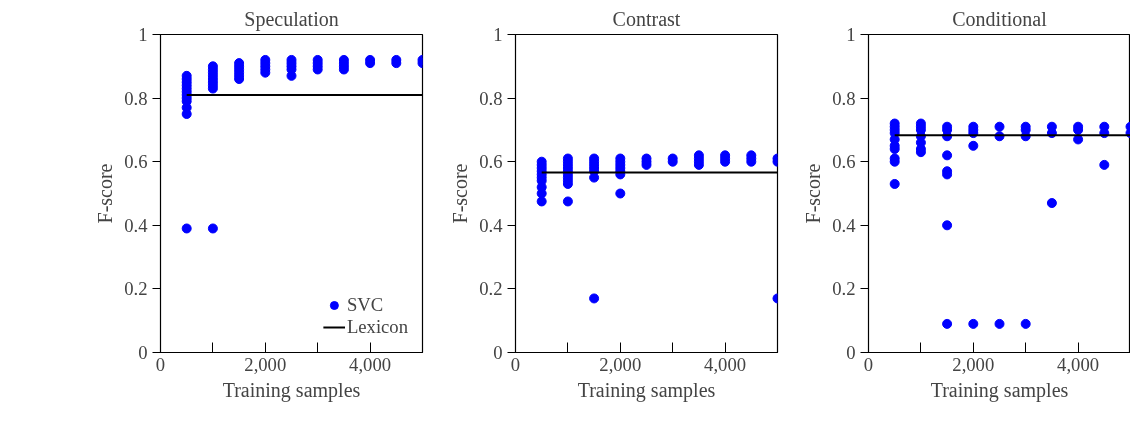  I want to click on chart-title: Conditional, so click(1000, 18).